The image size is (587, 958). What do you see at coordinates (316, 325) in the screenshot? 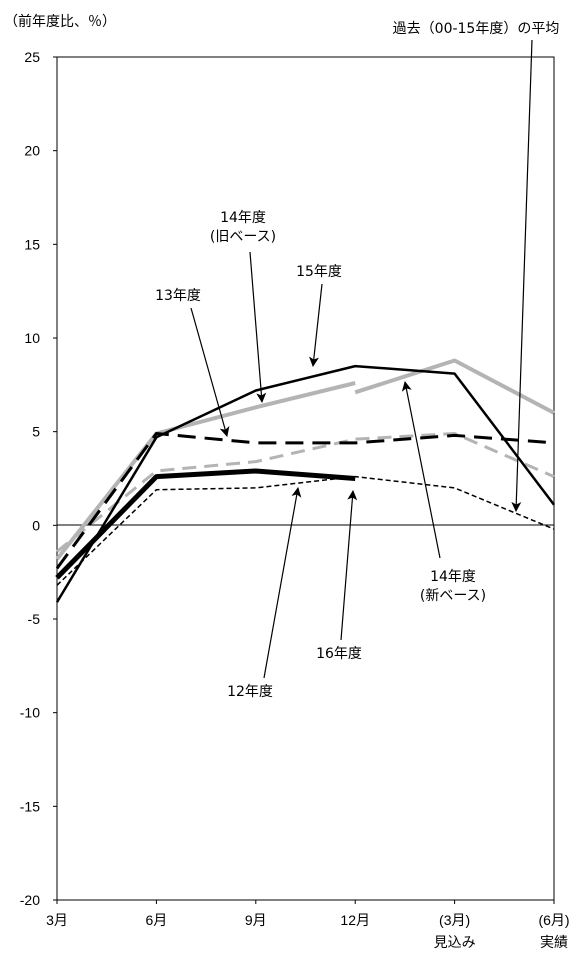
I see `ann-15-arrow` at bounding box center [316, 325].